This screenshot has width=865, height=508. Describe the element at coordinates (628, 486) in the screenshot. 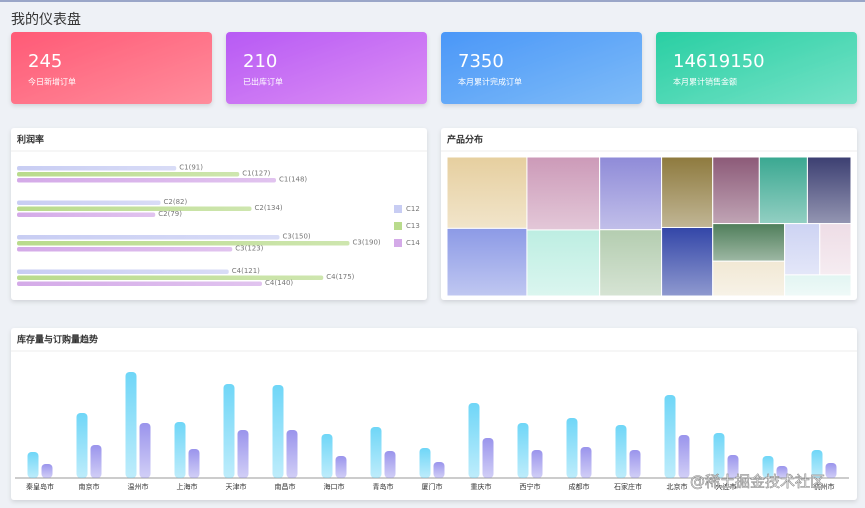

I see `x-tick-label: 石家庄市` at that location.